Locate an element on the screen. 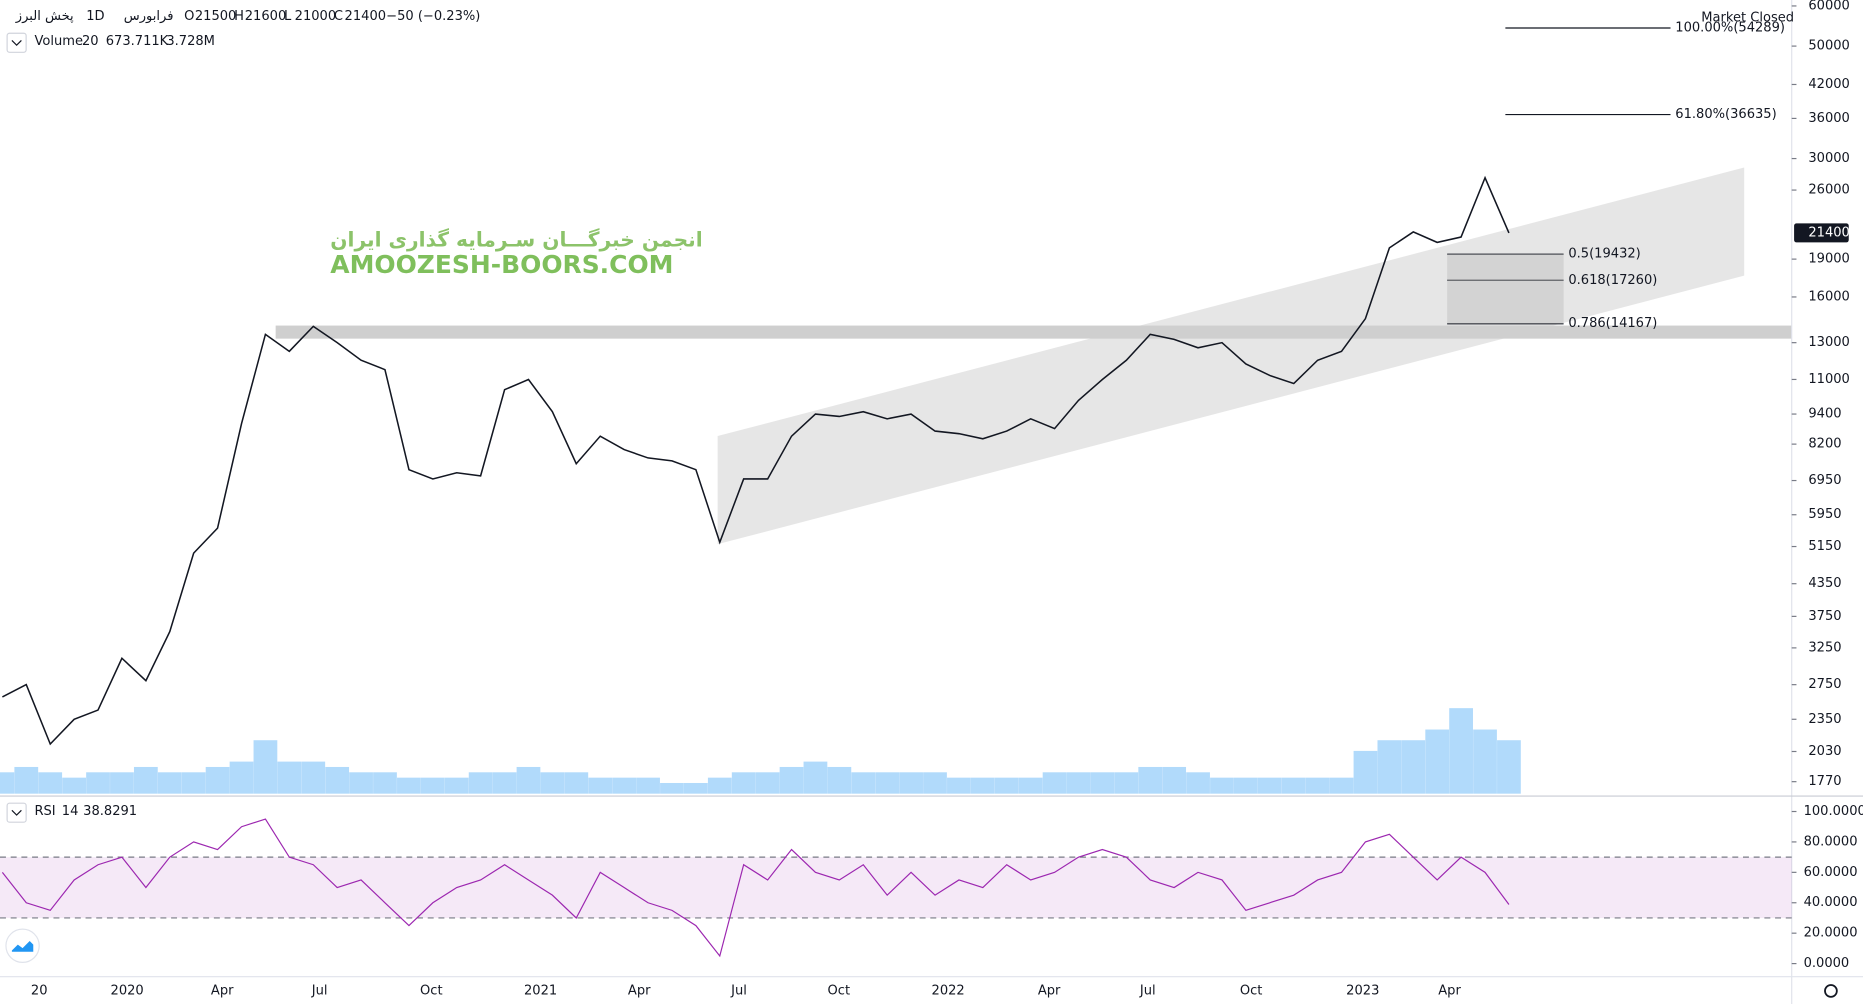  chevron-icon is located at coordinates (16, 812).